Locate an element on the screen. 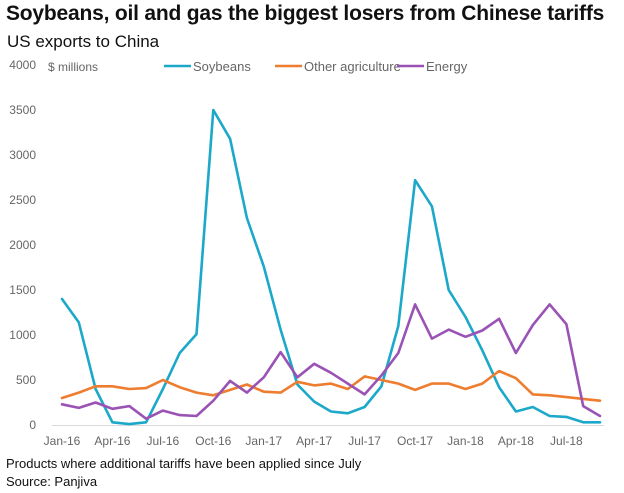 The height and width of the screenshot is (493, 624). legend-label-soybeans: Soybeans is located at coordinates (222, 66).